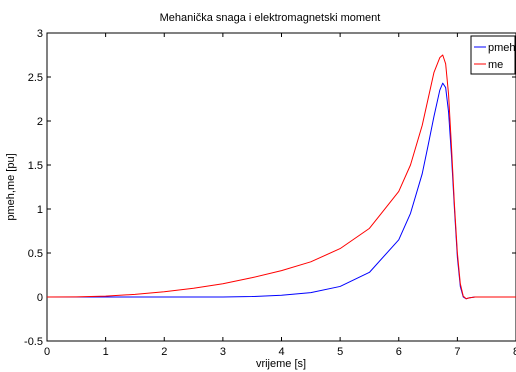 The image size is (516, 372). What do you see at coordinates (340, 352) in the screenshot?
I see `x-tick-label: 5` at bounding box center [340, 352].